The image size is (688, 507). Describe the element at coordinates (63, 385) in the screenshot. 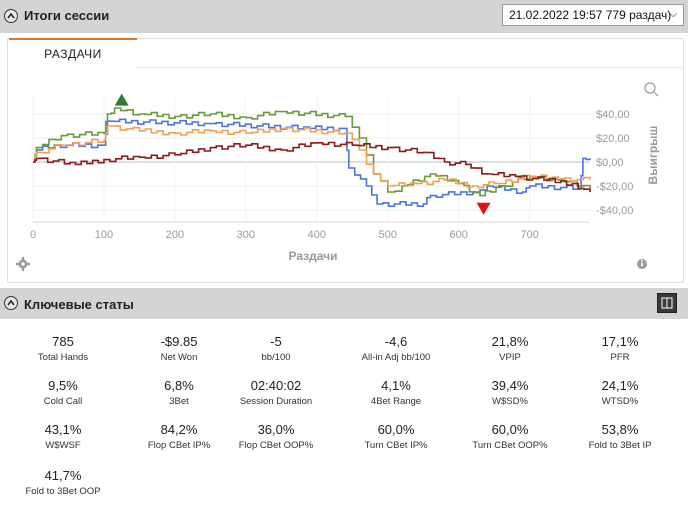

I see `stat-value: 9,5%` at that location.